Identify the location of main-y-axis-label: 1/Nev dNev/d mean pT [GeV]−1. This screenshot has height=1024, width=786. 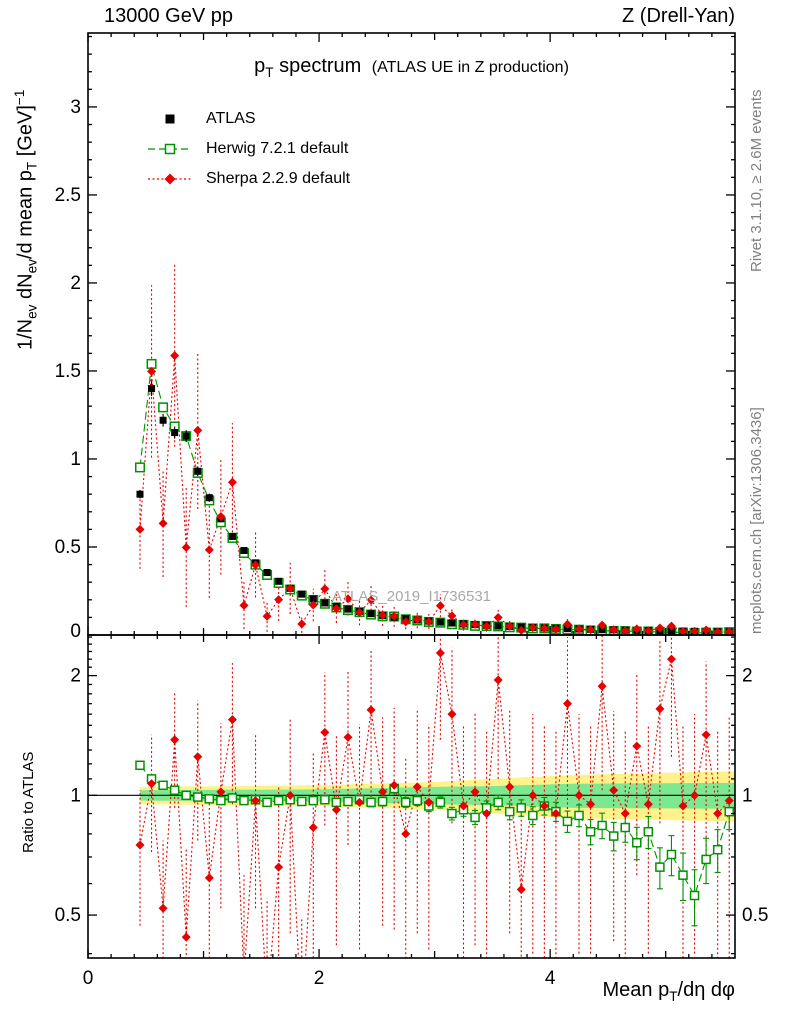
(26, 219).